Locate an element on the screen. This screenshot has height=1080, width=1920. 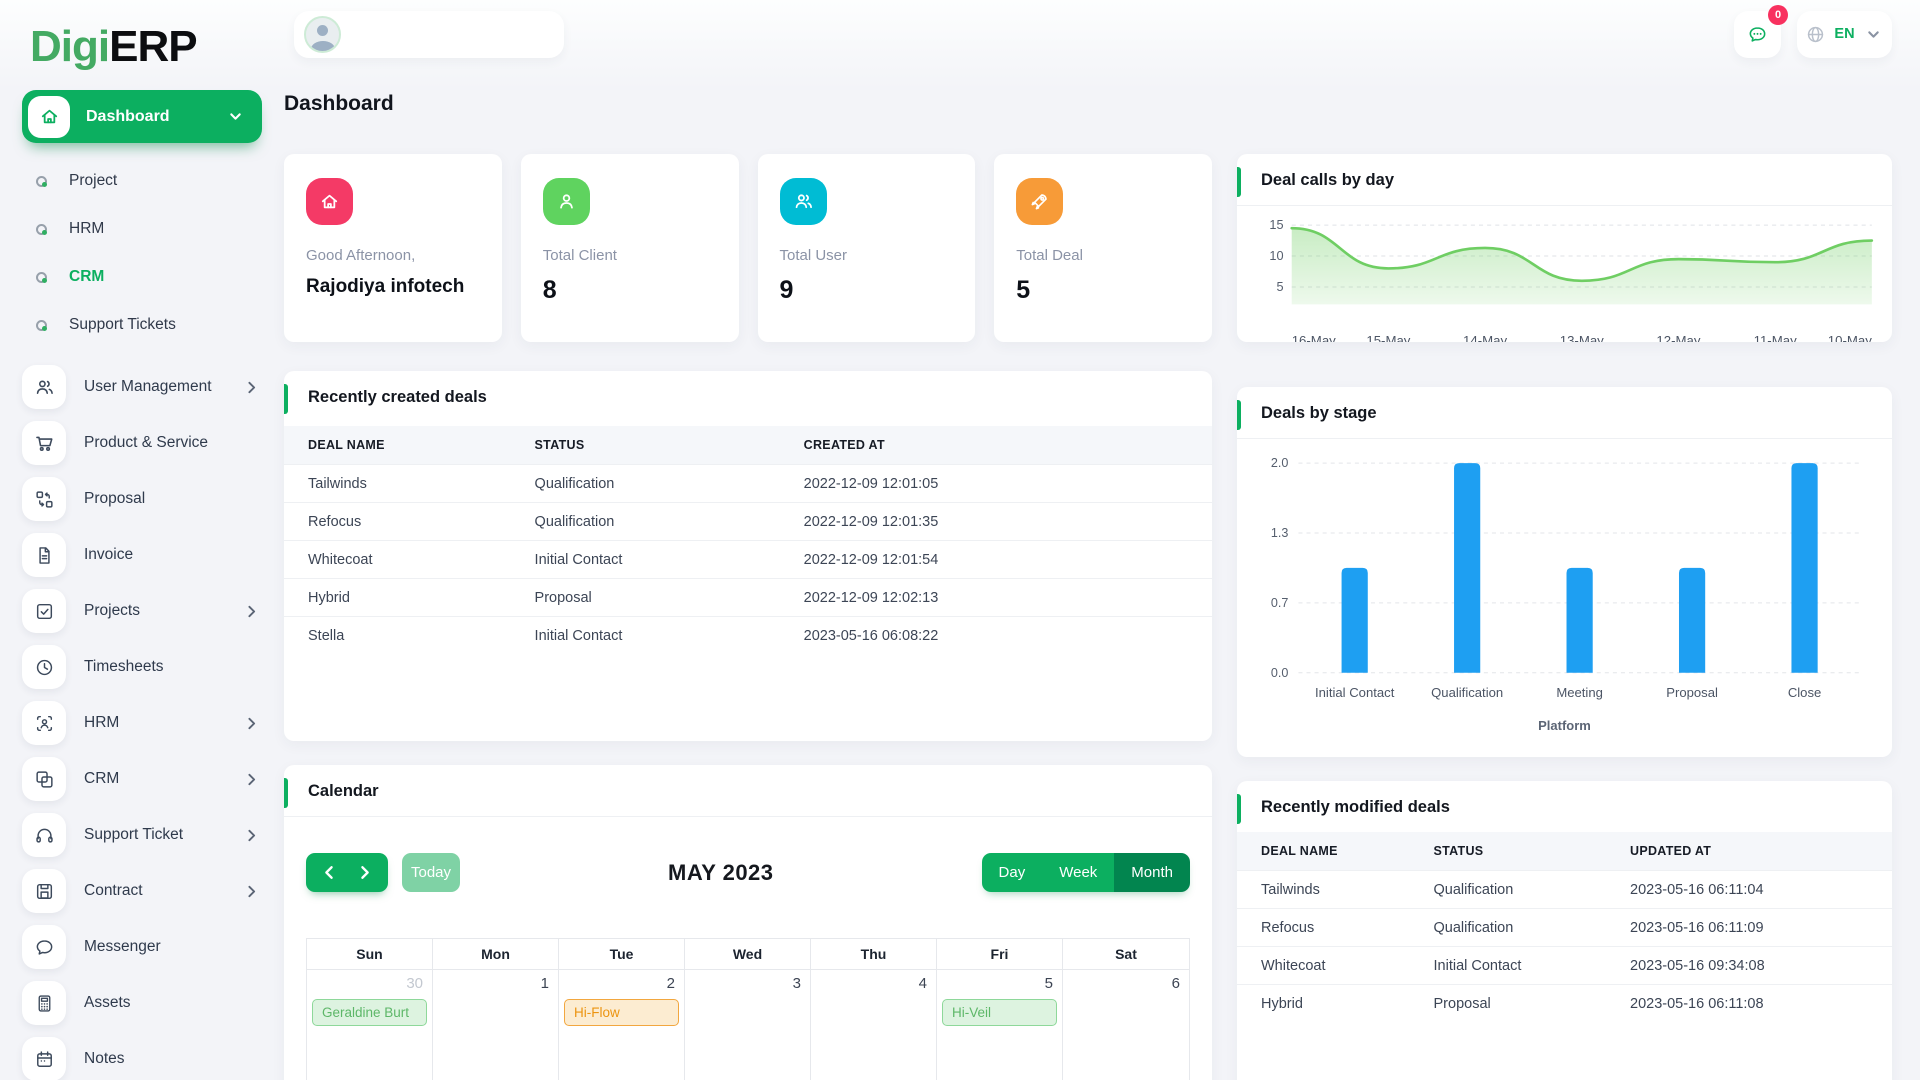
clock-icon is located at coordinates (44, 667).